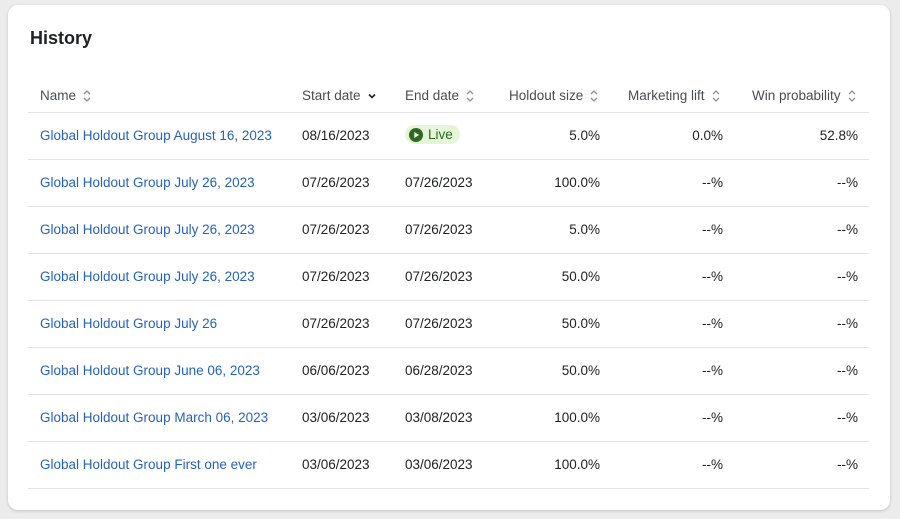  I want to click on table-cell: 52.8%, so click(838, 135).